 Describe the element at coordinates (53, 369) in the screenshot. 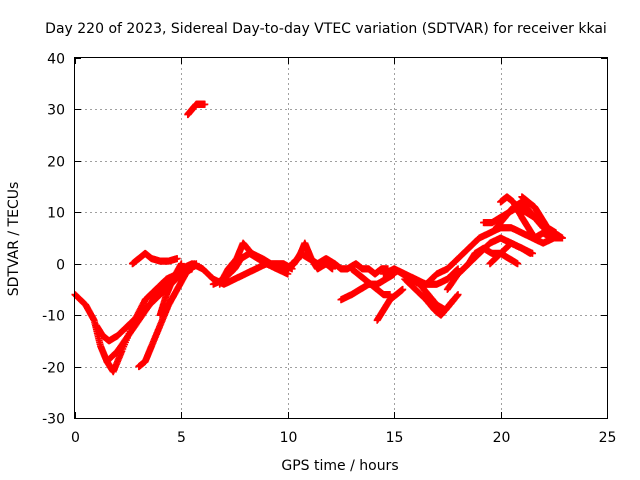

I see `y-tick-label: -20` at that location.